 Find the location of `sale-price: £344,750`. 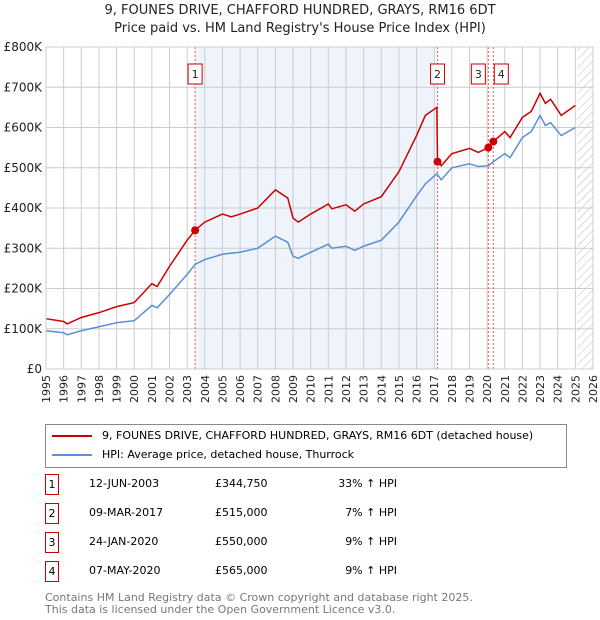

sale-price: £344,750 is located at coordinates (241, 483).